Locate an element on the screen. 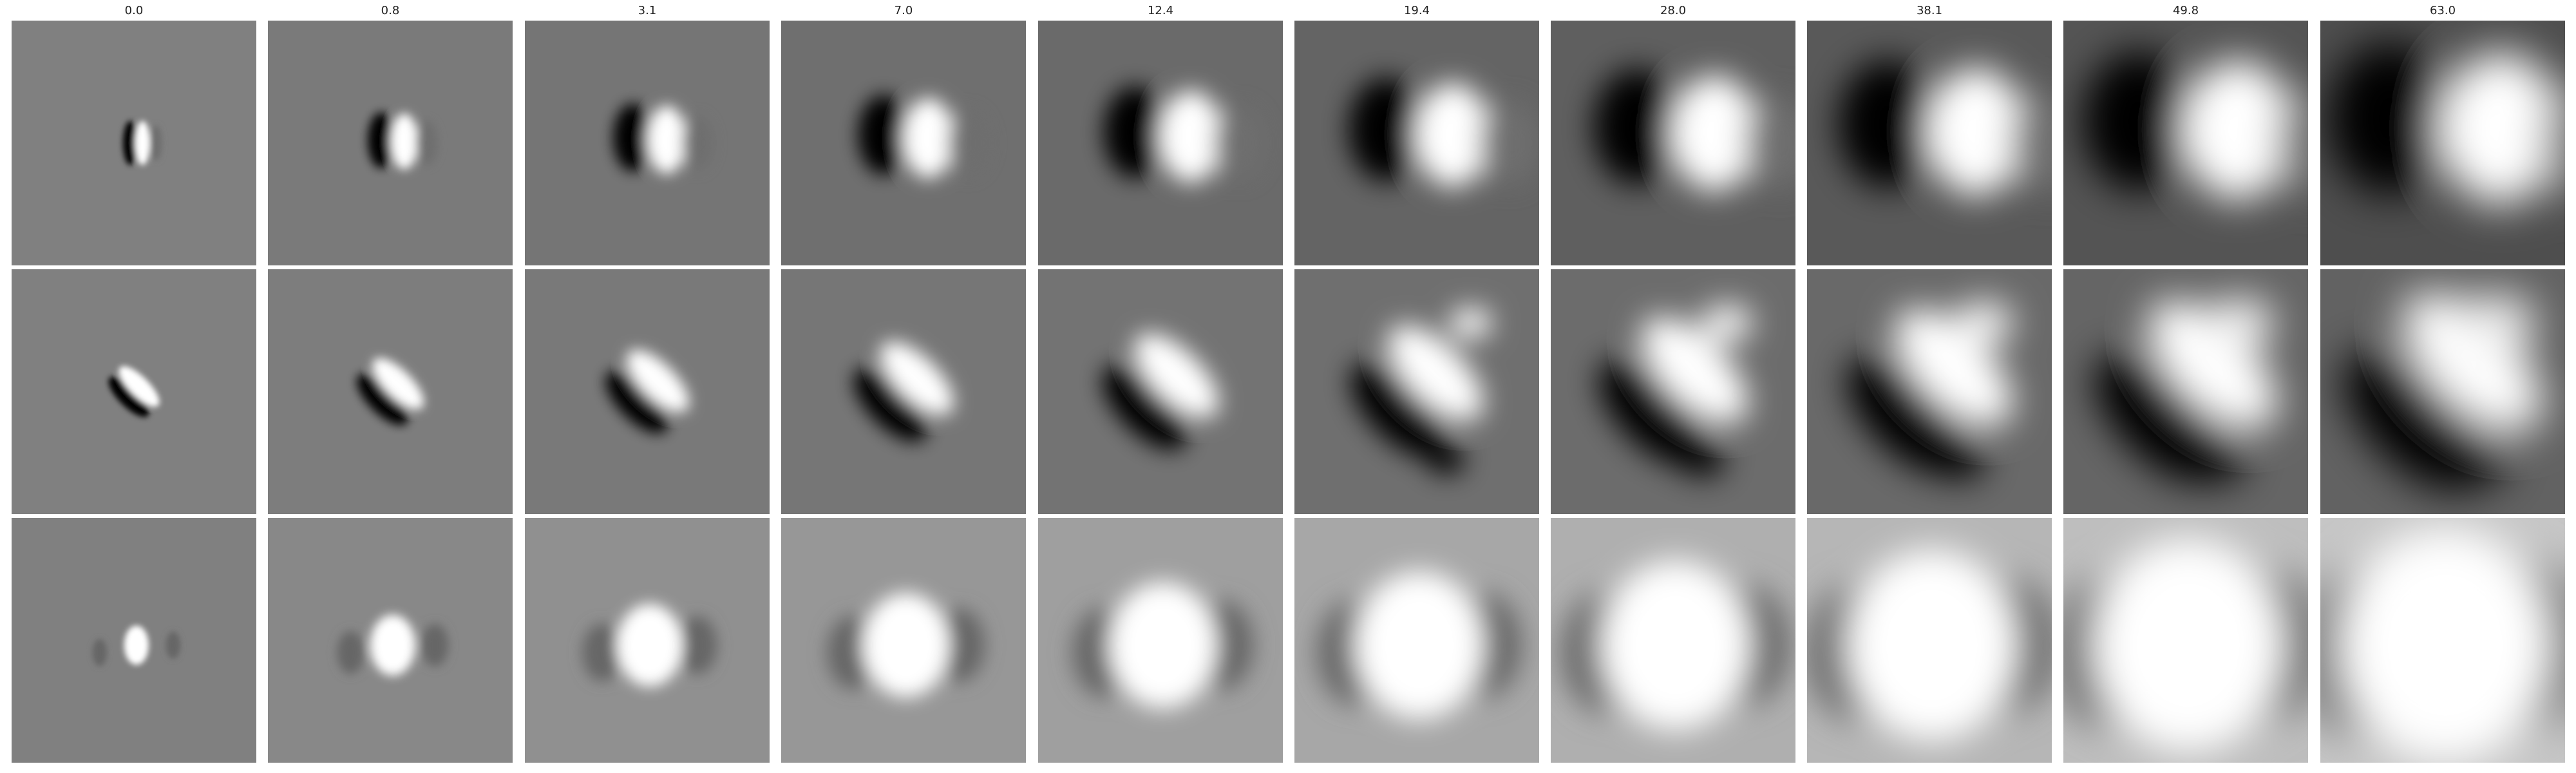 The height and width of the screenshot is (773, 2576). column-title: 3.1 is located at coordinates (647, 10).